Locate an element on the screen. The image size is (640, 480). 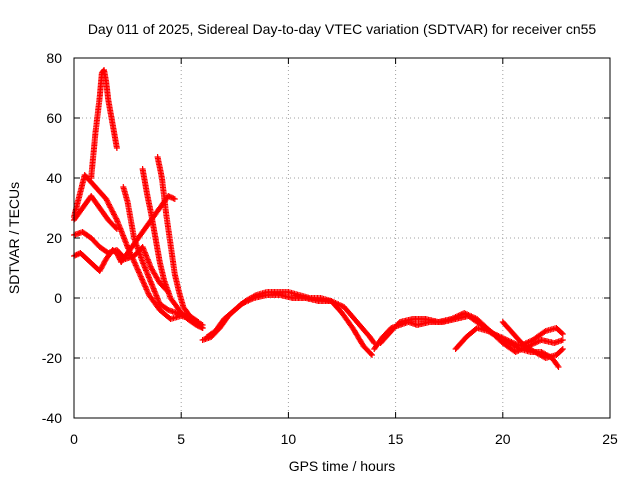
x-tick-label: 25 is located at coordinates (610, 439).